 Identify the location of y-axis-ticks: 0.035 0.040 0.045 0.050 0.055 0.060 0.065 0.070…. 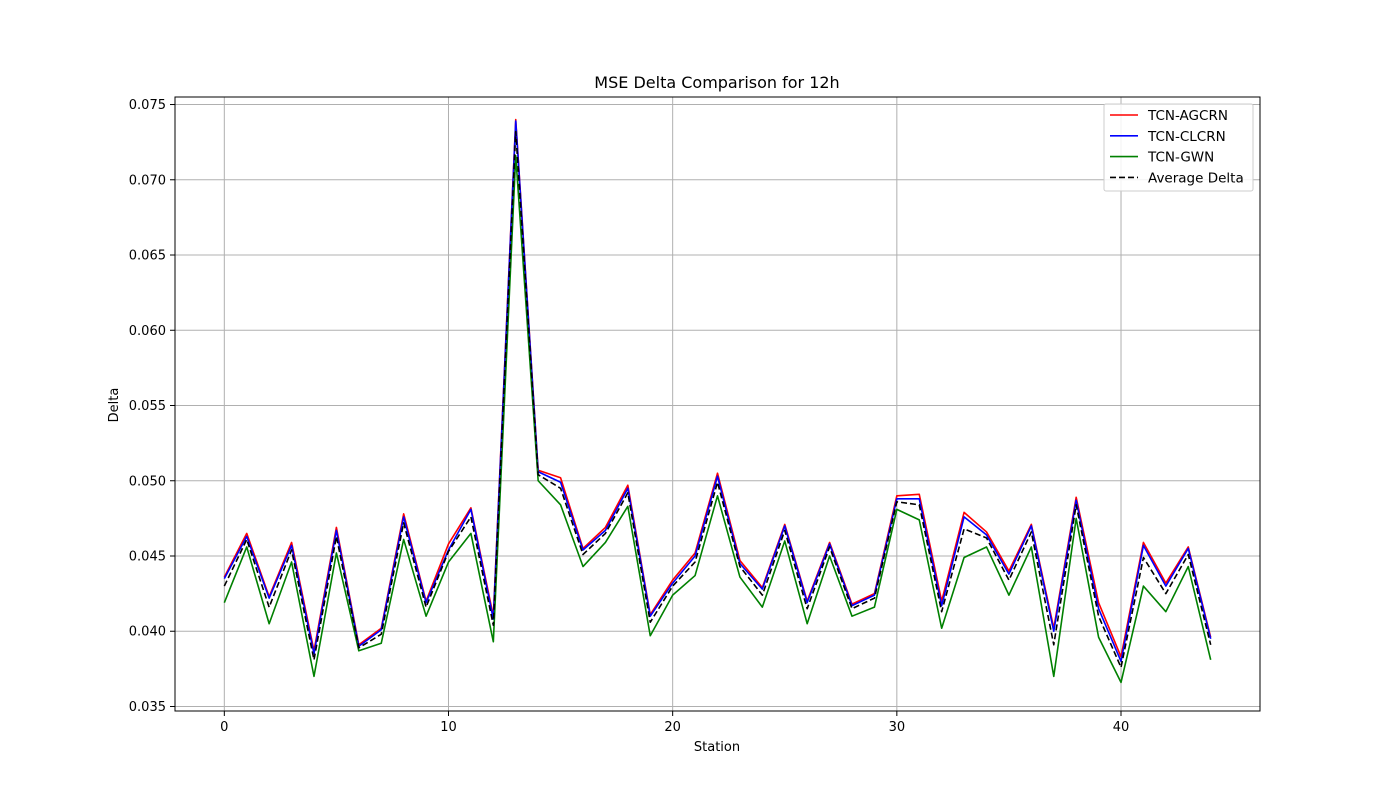
(152, 406).